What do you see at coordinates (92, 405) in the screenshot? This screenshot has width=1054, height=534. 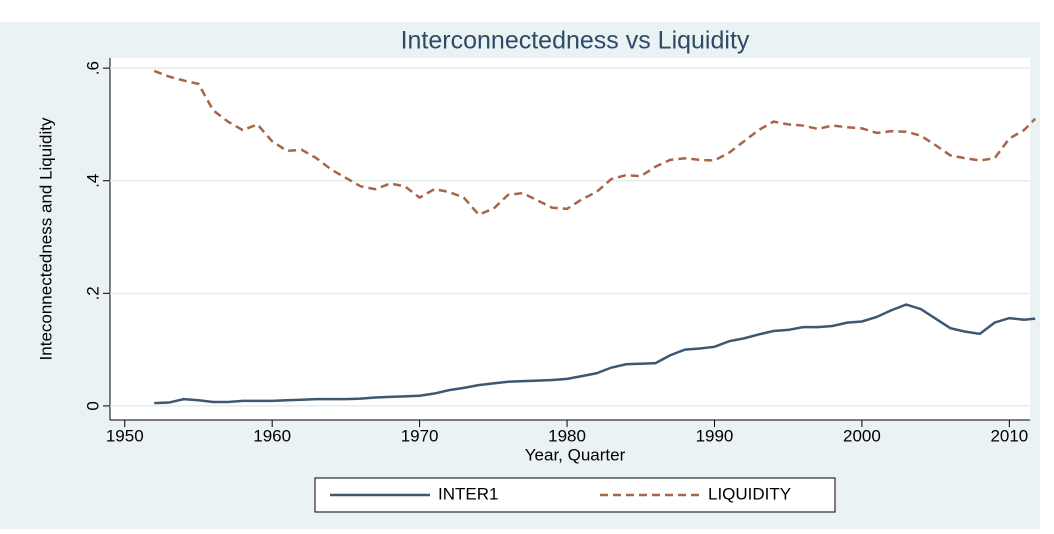 I see `y-tick-label: 0` at bounding box center [92, 405].